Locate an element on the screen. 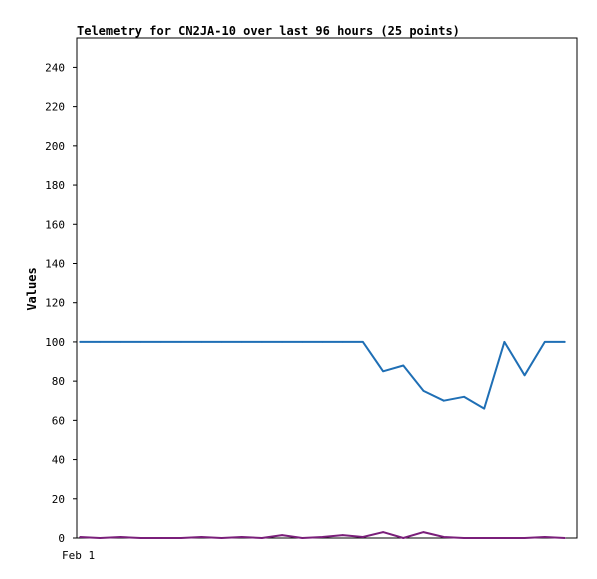 This screenshot has width=597, height=579. y-tick-label: 140 is located at coordinates (55, 263).